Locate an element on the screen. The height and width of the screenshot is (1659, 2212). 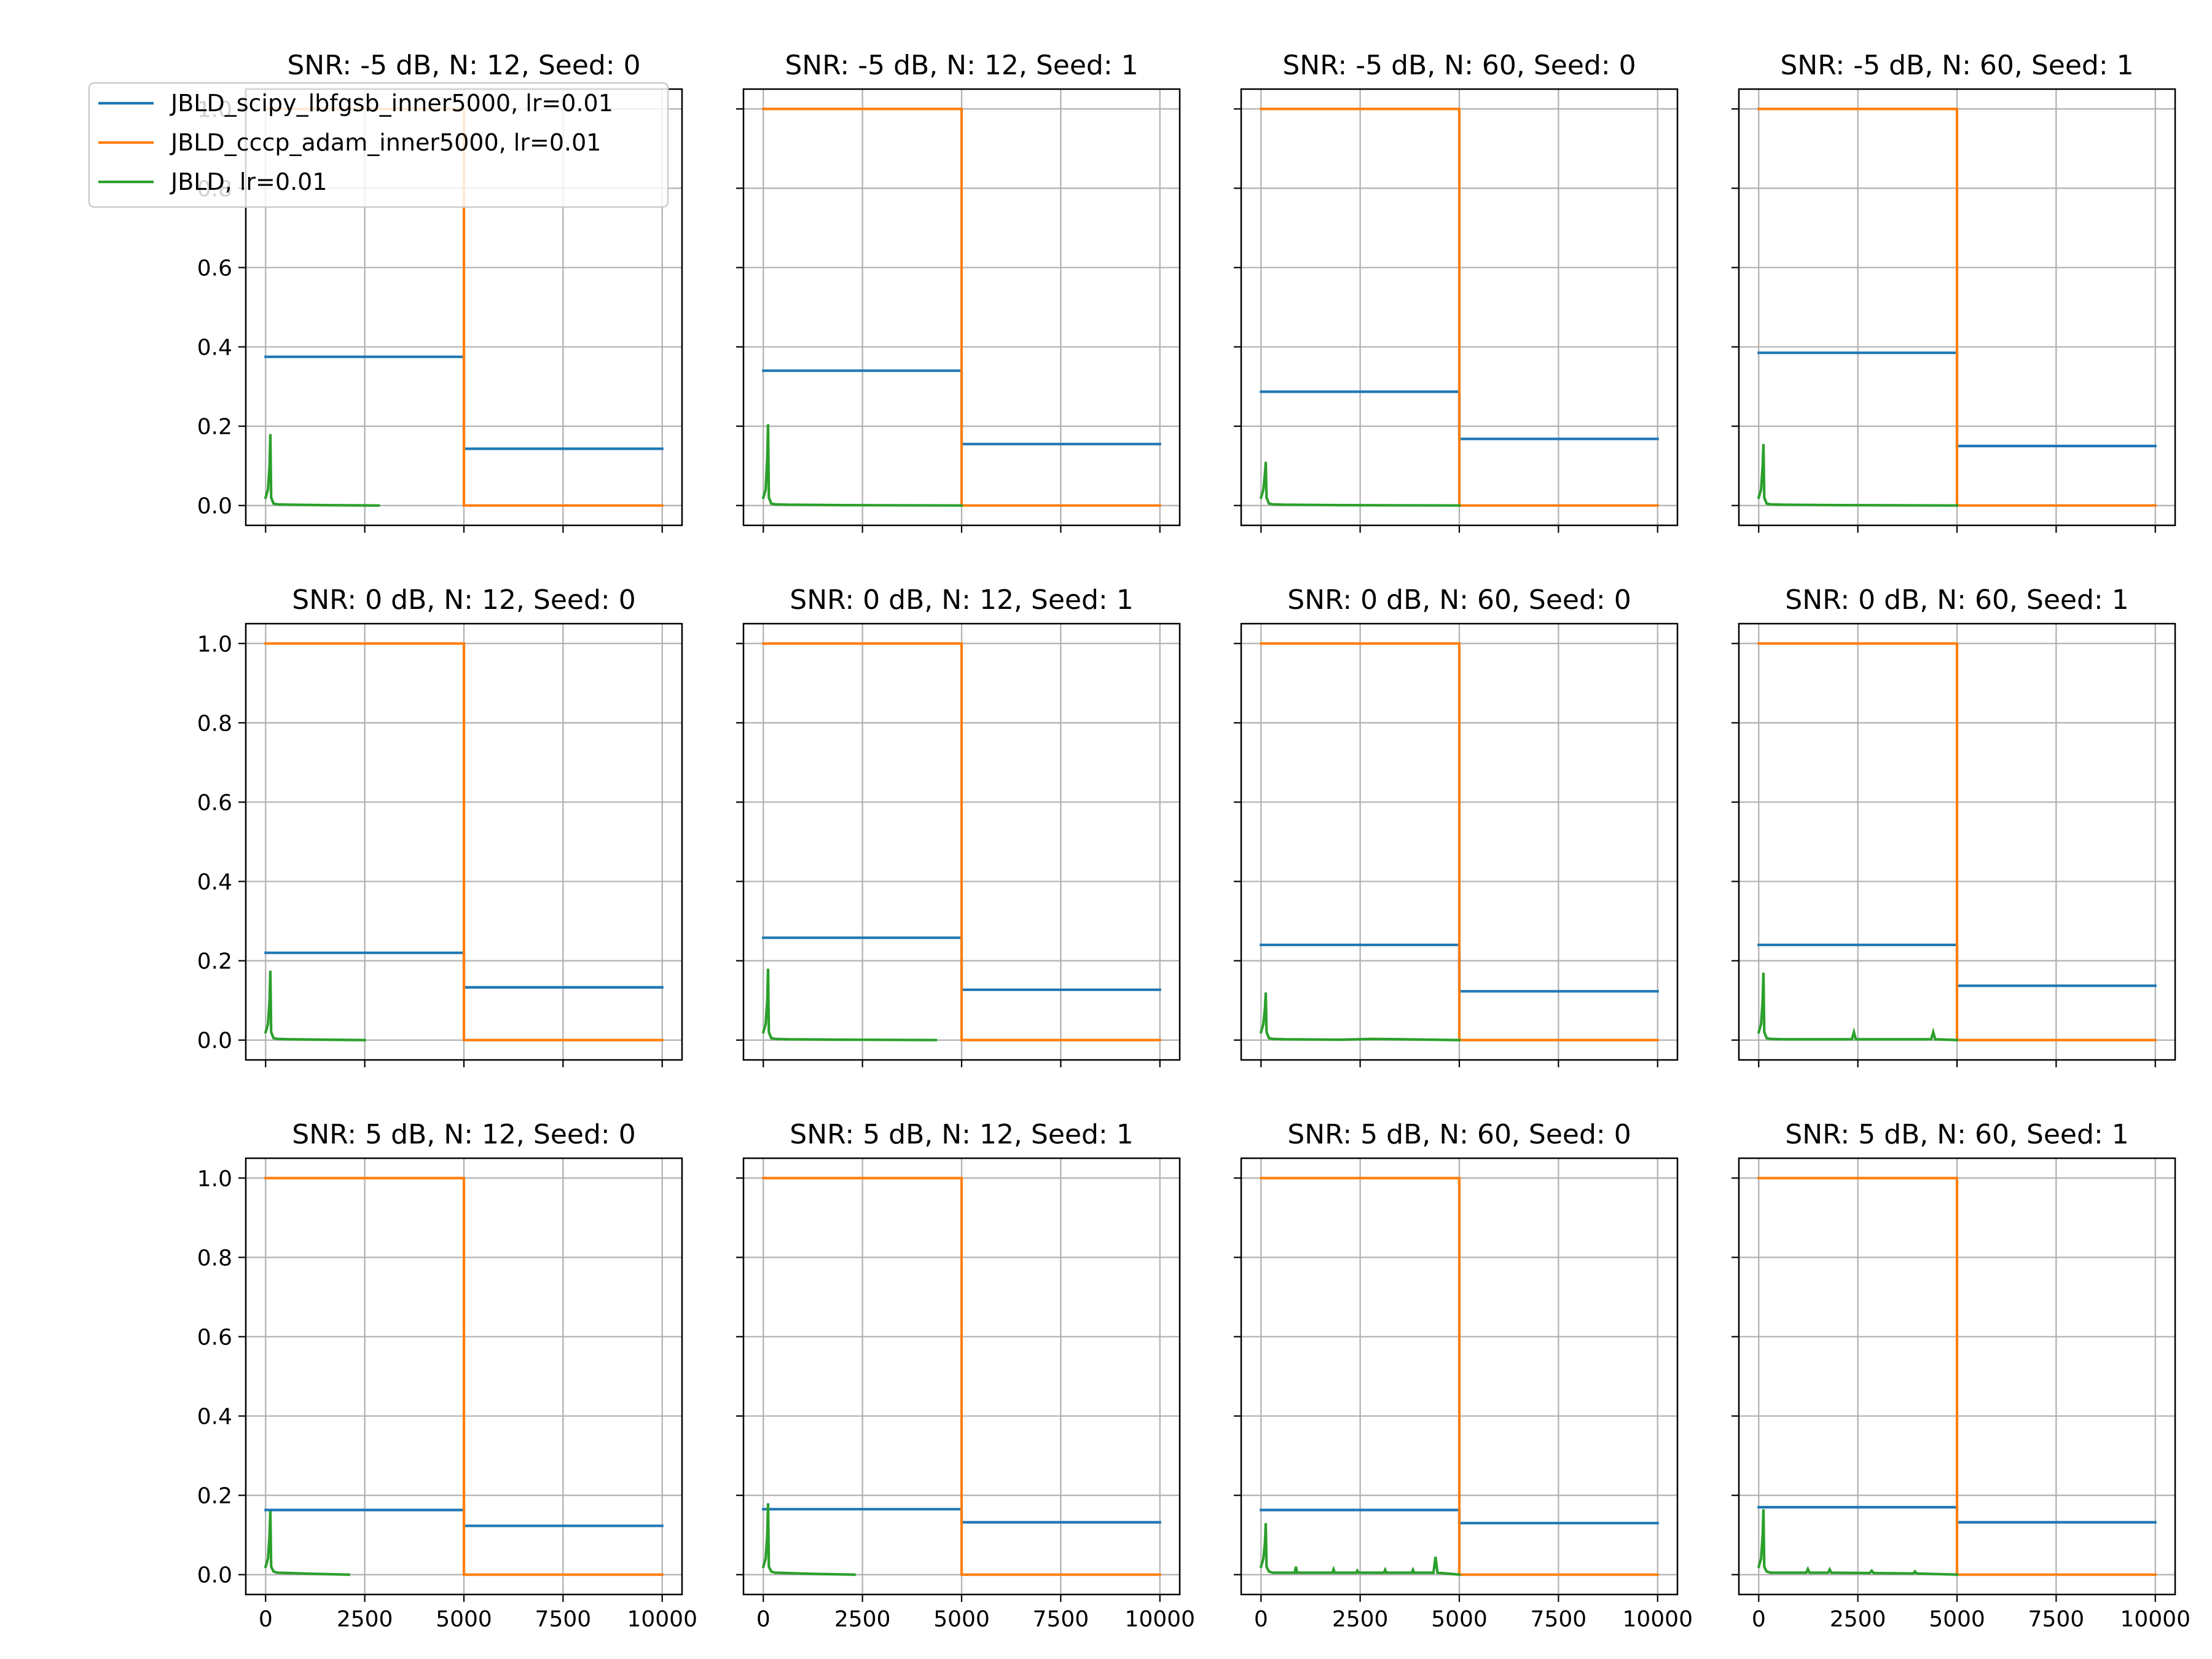
legend-box is located at coordinates (378, 145).